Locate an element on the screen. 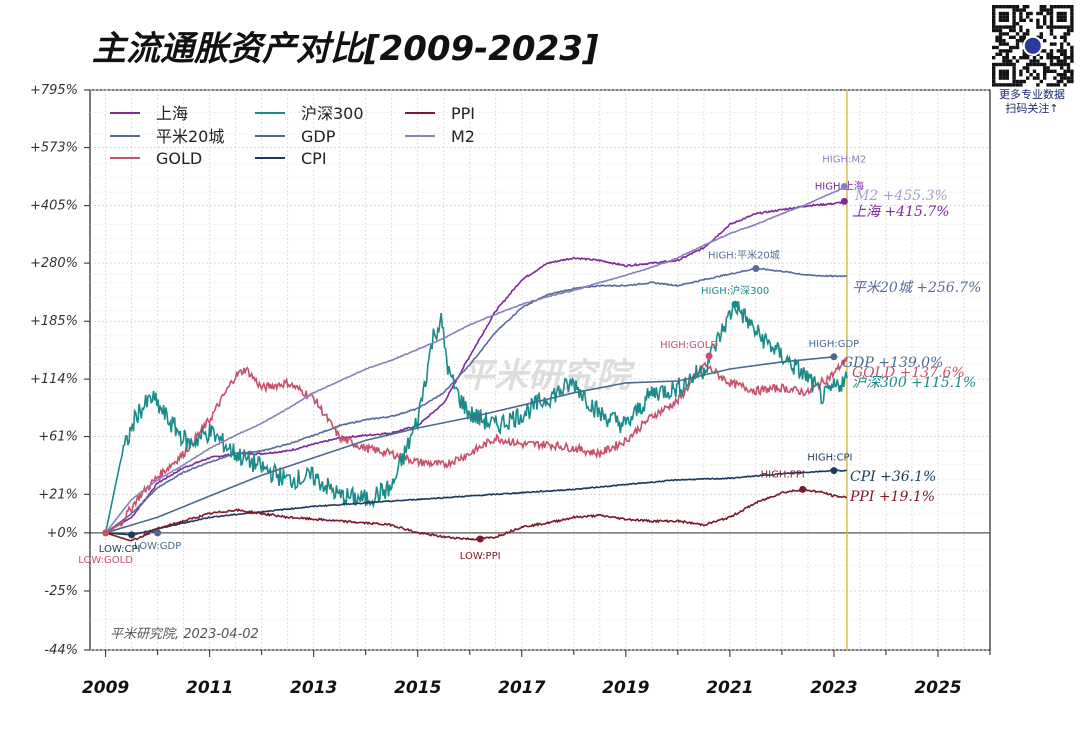 The height and width of the screenshot is (741, 1080). annotation-label: LOW:GDP is located at coordinates (157, 546).